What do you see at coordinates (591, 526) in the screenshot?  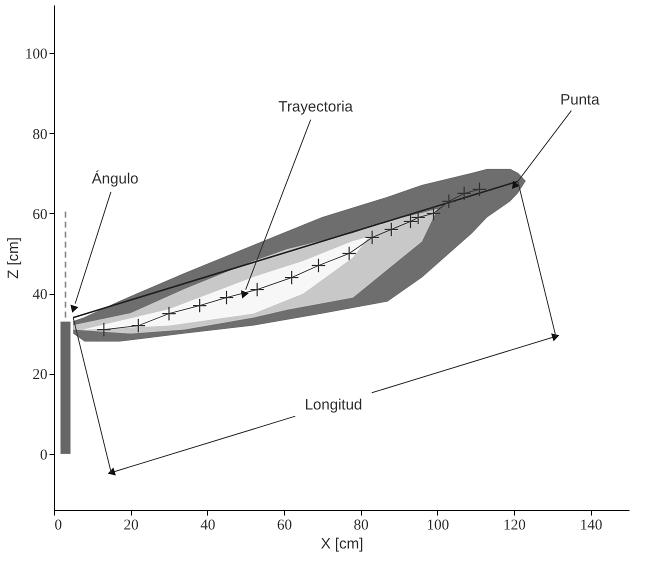 I see `x-tick-label: 140` at bounding box center [591, 526].